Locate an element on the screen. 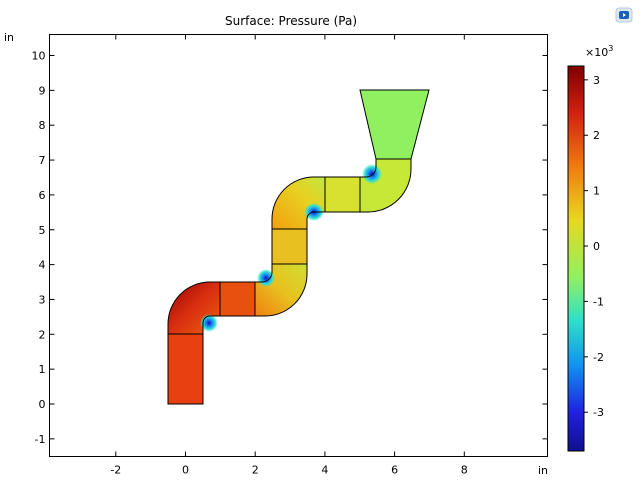 This screenshot has height=480, width=640. x-tick-label: 4 is located at coordinates (324, 470).